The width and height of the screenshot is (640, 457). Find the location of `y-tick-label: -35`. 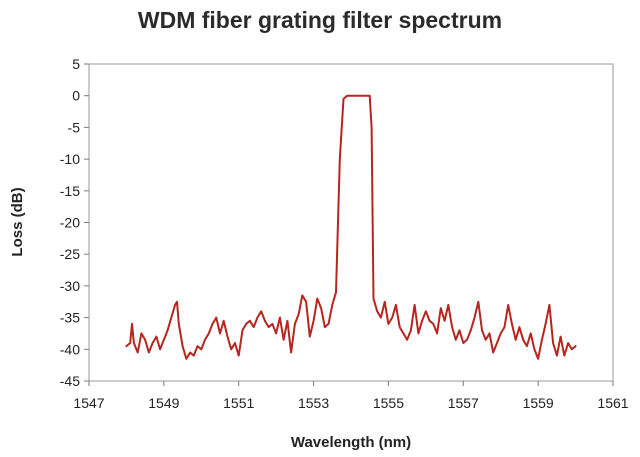

y-tick-label: -35 is located at coordinates (70, 318).